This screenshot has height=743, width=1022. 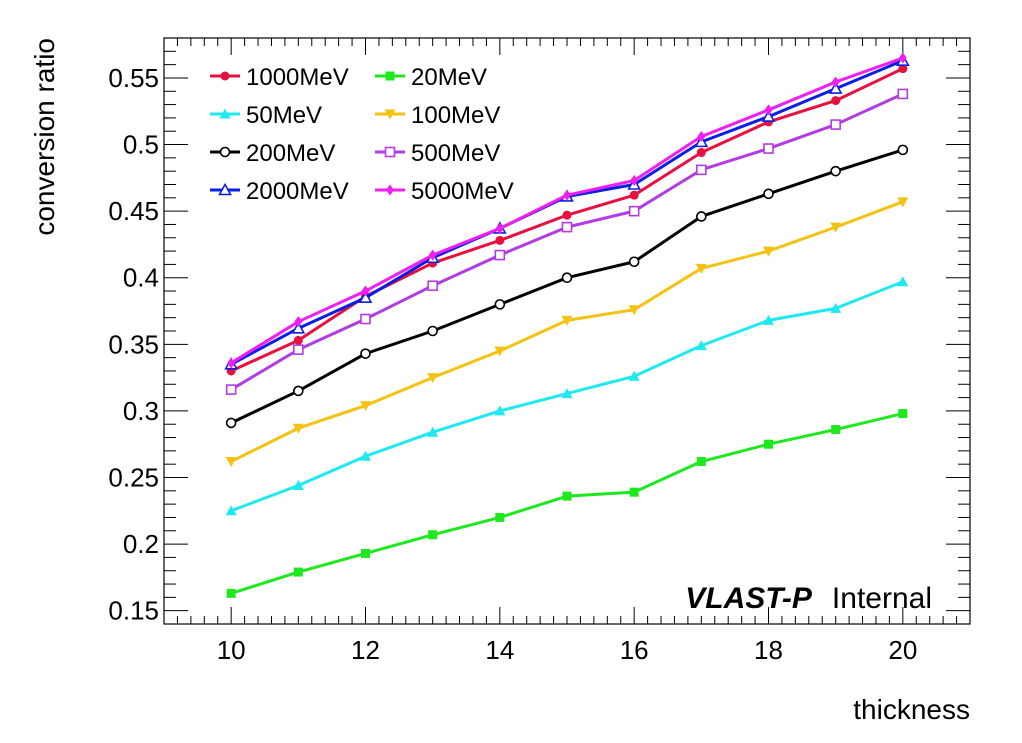 What do you see at coordinates (141, 411) in the screenshot?
I see `y-tick-label: 0.3` at bounding box center [141, 411].